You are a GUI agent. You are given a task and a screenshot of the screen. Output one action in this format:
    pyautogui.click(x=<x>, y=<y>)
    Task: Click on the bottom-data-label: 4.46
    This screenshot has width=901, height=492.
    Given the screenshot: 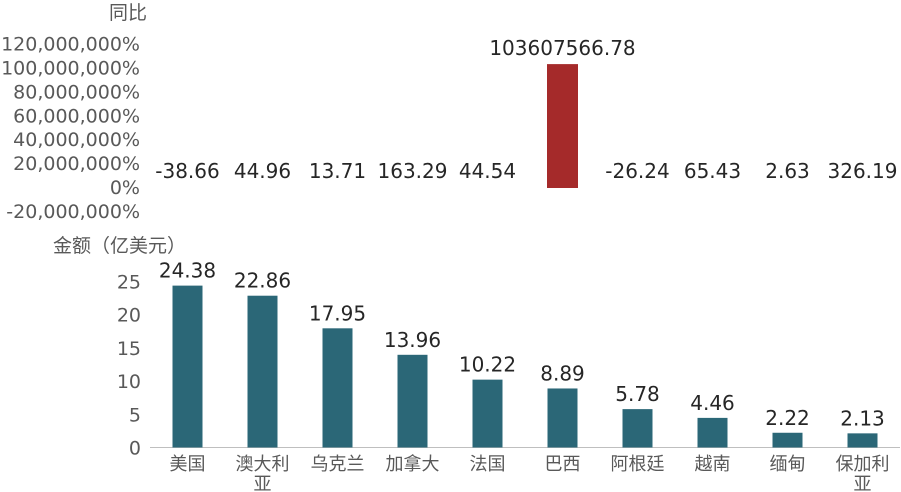 What is the action you would take?
    pyautogui.click(x=712, y=403)
    